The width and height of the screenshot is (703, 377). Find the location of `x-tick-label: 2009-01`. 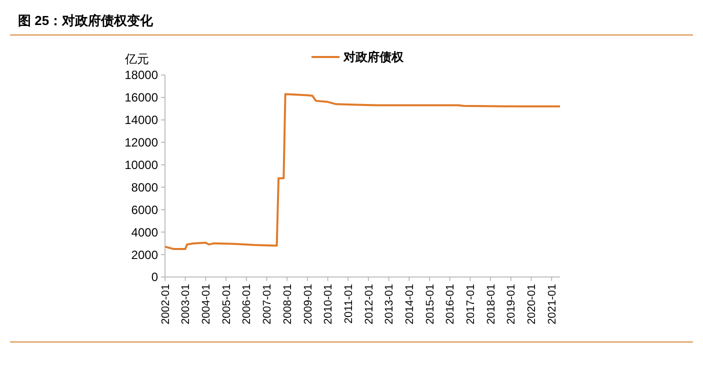

x-tick-label: 2009-01 is located at coordinates (308, 304).